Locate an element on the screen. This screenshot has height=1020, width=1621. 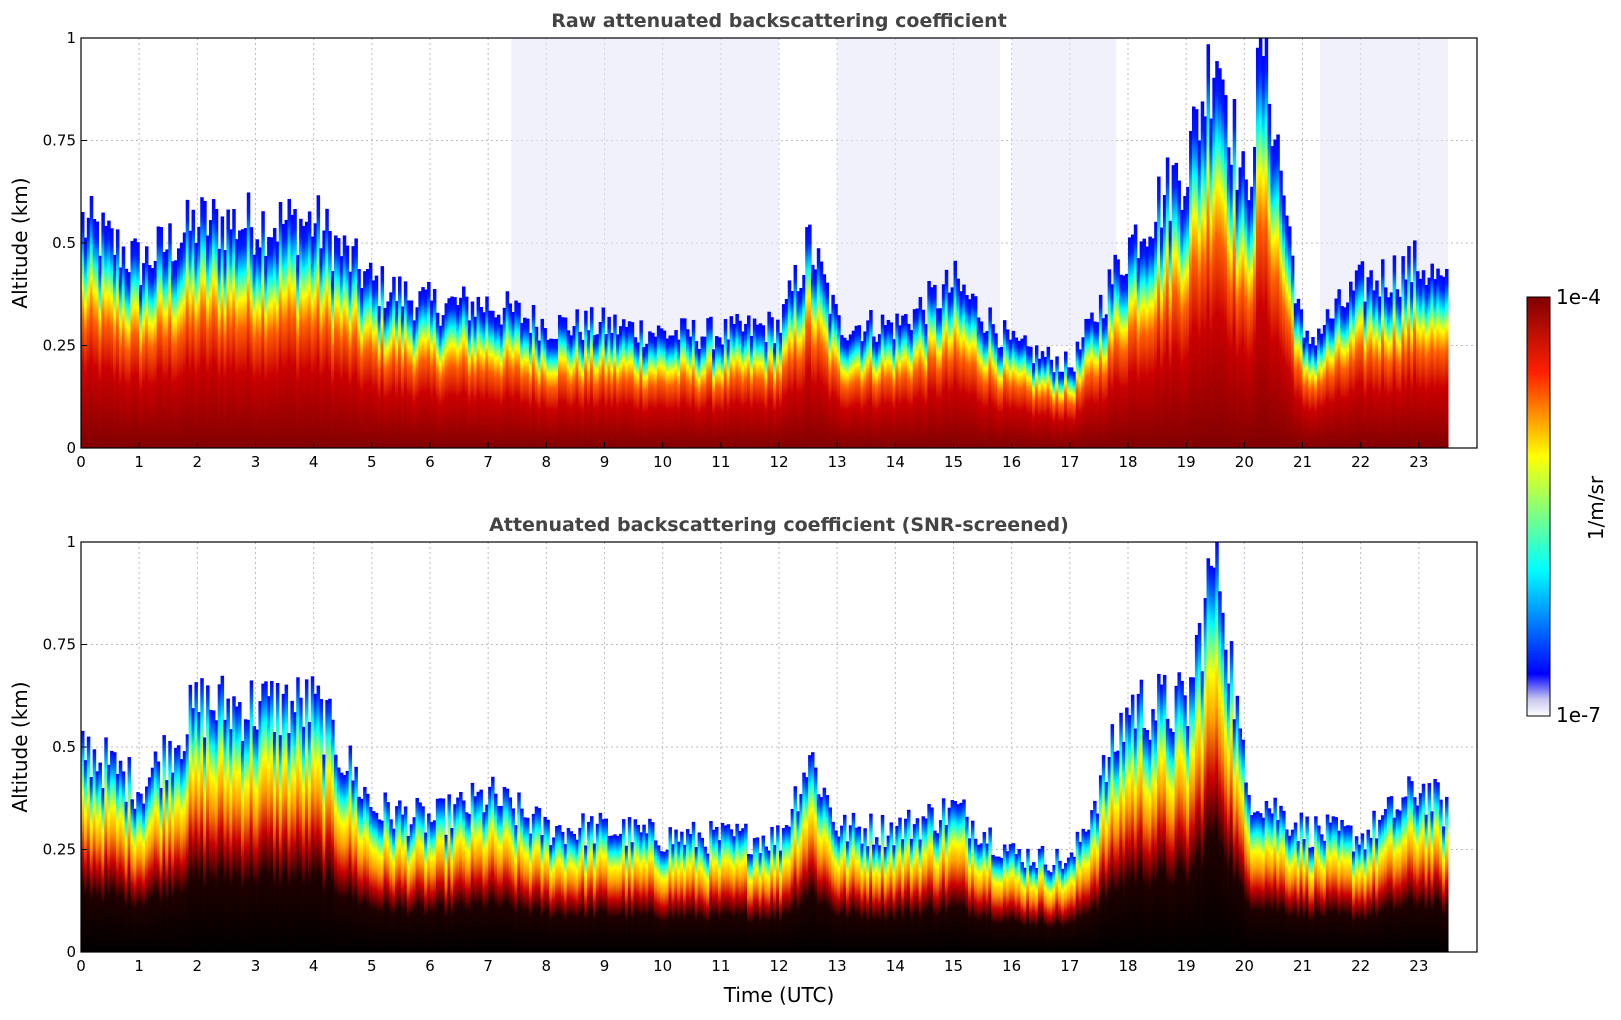
x-tick-label: 13 is located at coordinates (837, 462).